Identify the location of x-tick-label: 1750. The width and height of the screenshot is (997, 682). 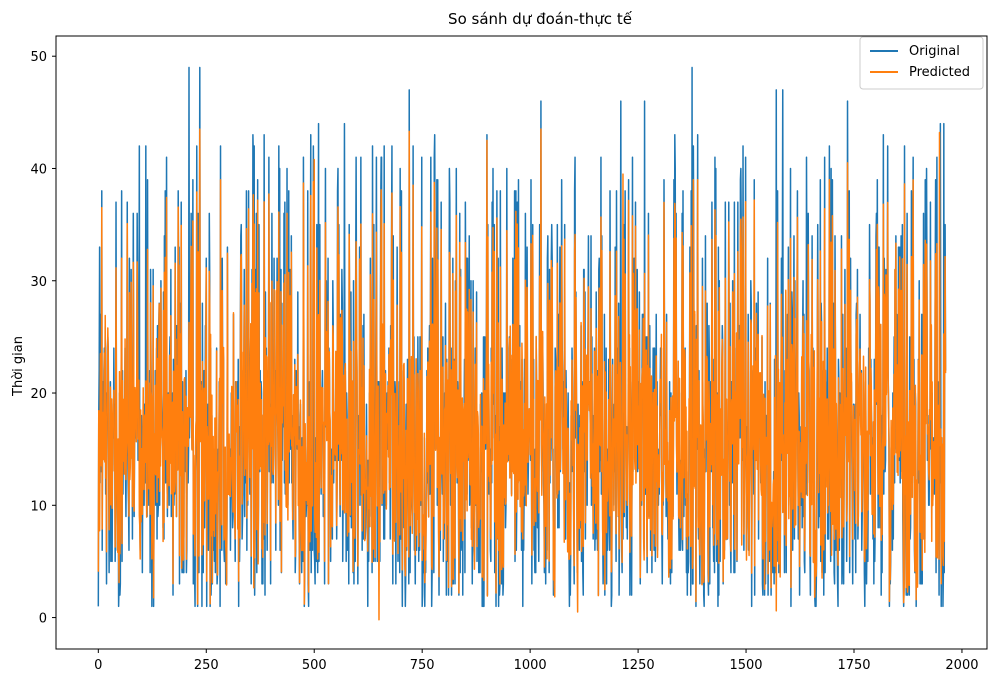
(853, 665).